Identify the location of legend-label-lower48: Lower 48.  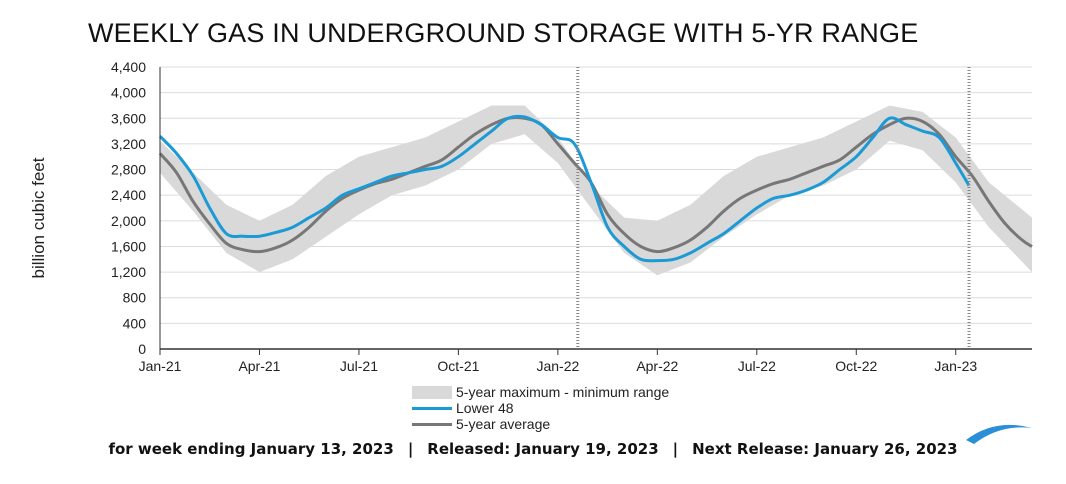
(485, 408).